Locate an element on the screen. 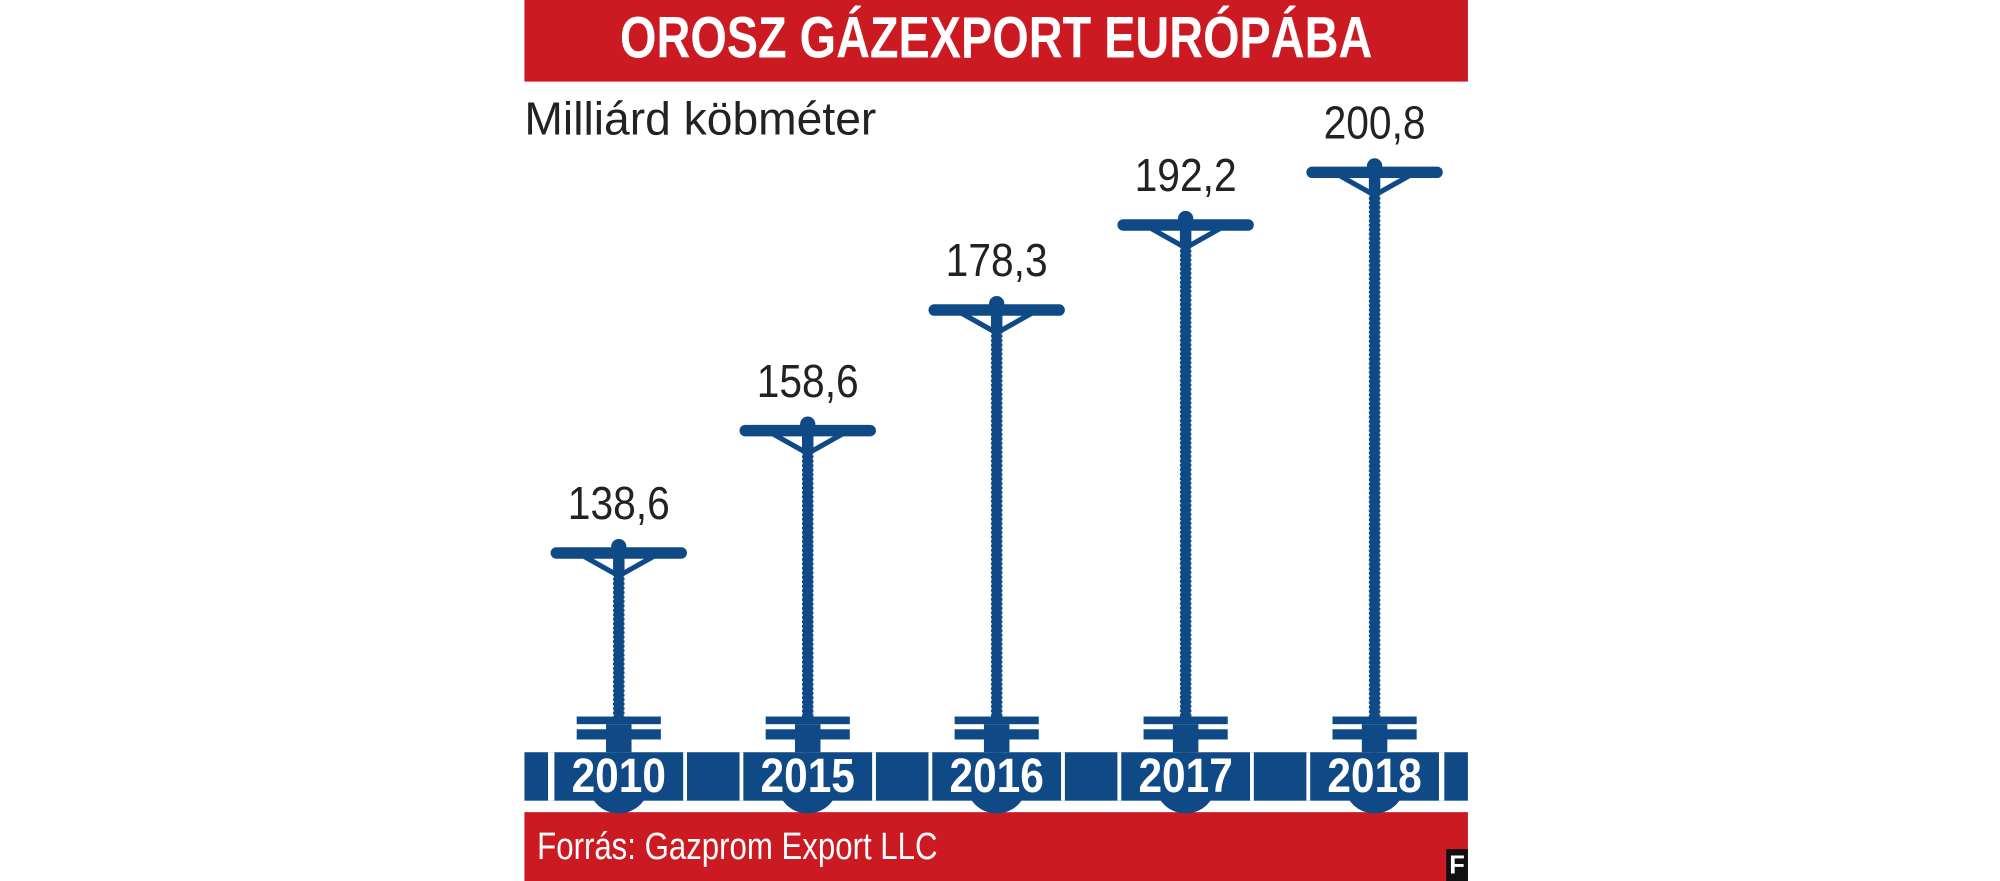 This screenshot has width=2000, height=881. x-tick-label: 2010 is located at coordinates (619, 776).